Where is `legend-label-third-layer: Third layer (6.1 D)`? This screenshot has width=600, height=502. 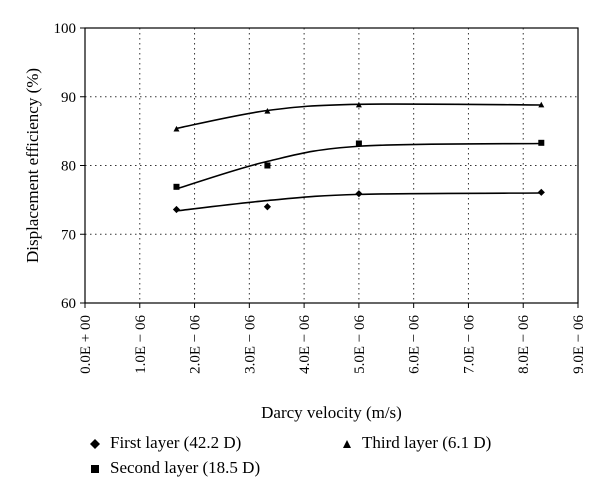 legend-label-third-layer: Third layer (6.1 D) is located at coordinates (427, 442).